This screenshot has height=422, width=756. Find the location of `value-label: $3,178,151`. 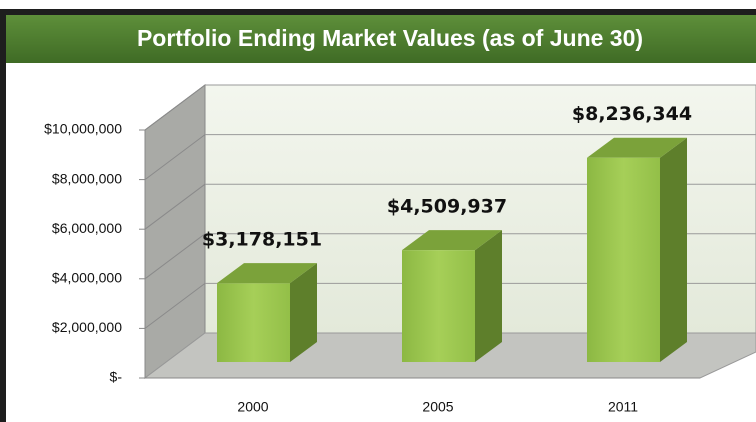

value-label: $3,178,151 is located at coordinates (262, 240).